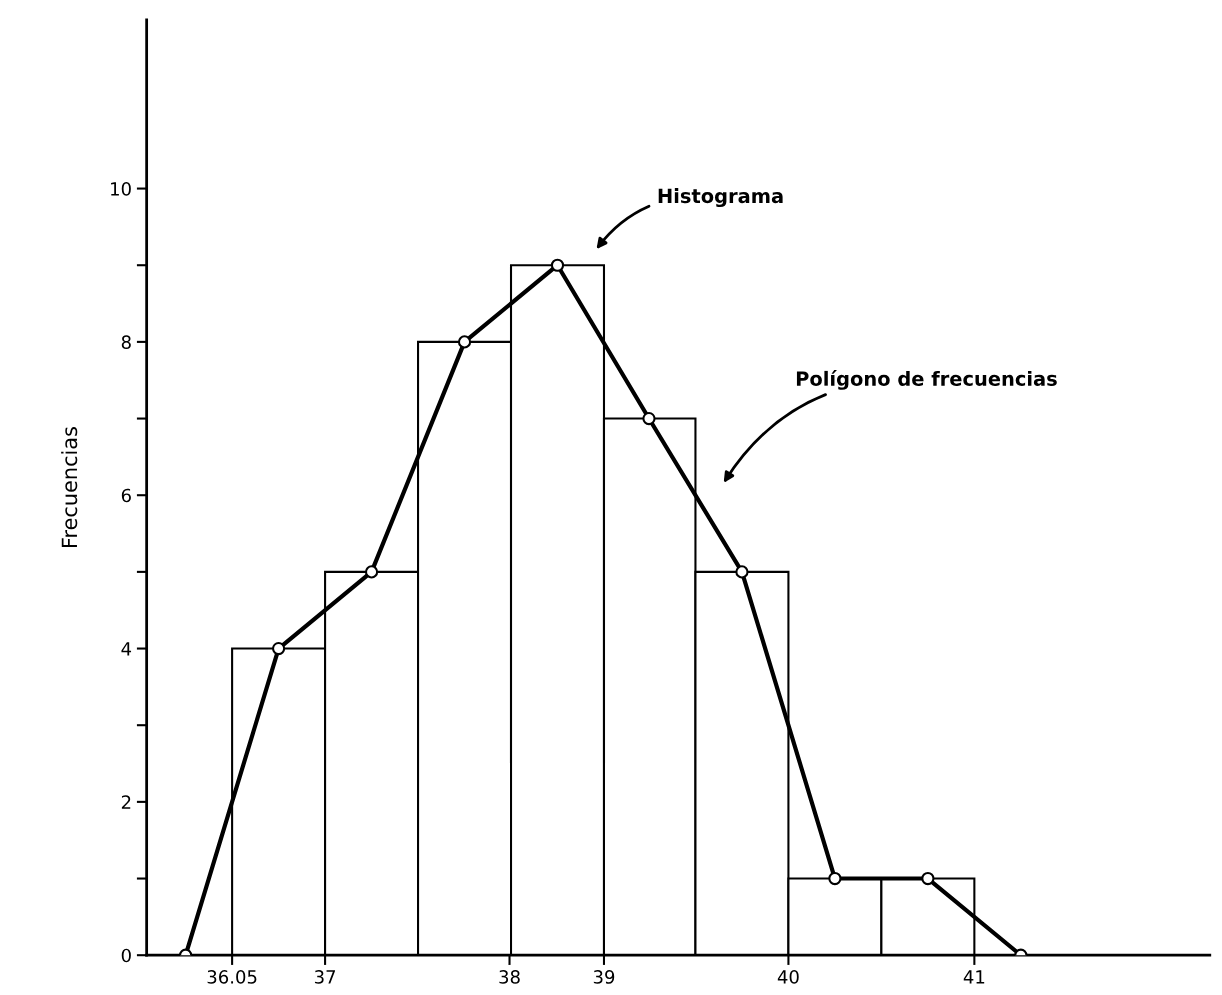 This screenshot has width=1222, height=995. Describe the element at coordinates (121, 189) in the screenshot. I see `y-tick-label: 10` at that location.